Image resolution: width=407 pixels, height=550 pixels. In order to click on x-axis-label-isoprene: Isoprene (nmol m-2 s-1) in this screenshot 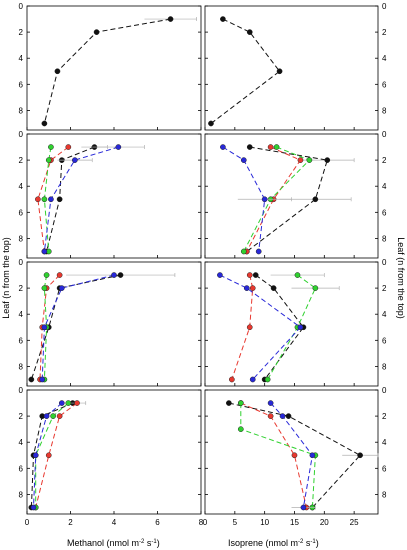, I will do `click(273, 543)`.